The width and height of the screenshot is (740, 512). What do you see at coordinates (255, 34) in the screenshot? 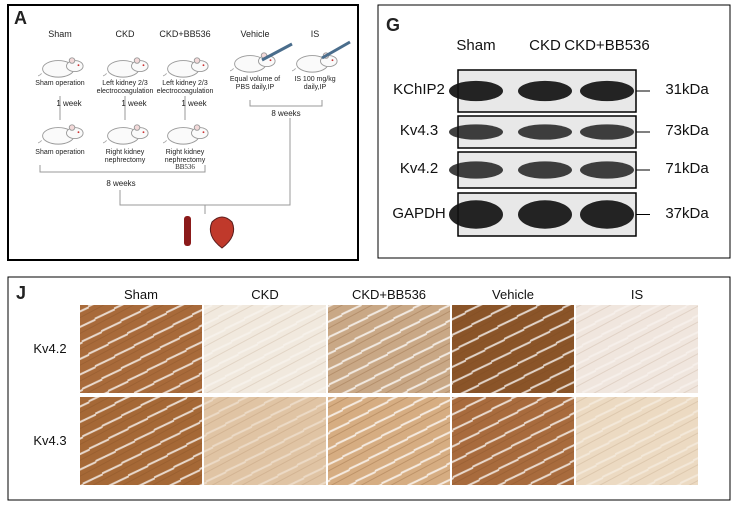
I see `group-name: Vehicle` at bounding box center [255, 34].